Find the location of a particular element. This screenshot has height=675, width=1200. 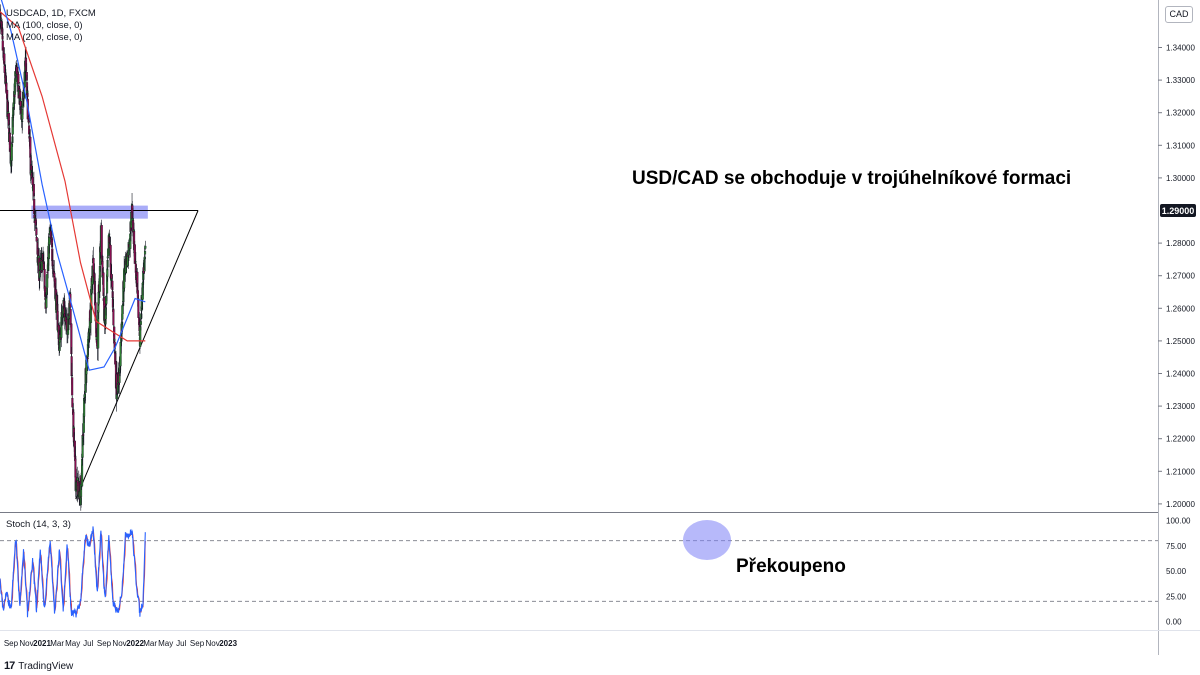

tradingview-logo: 17 TradingView is located at coordinates (38, 666).